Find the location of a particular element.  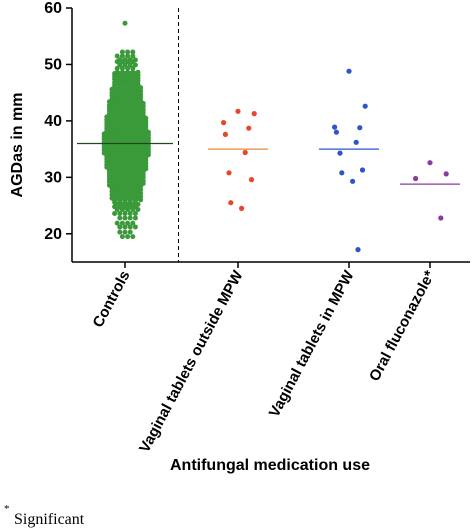

footnote-marker: * is located at coordinates (7, 509).